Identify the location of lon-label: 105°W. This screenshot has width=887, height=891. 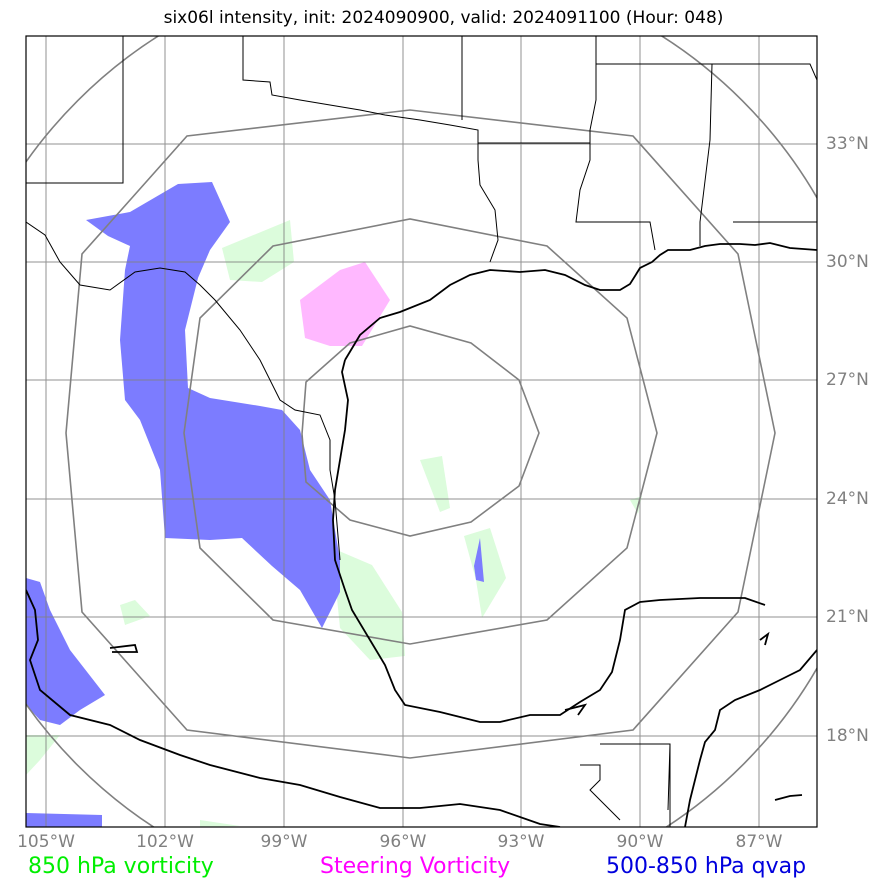
(46, 842).